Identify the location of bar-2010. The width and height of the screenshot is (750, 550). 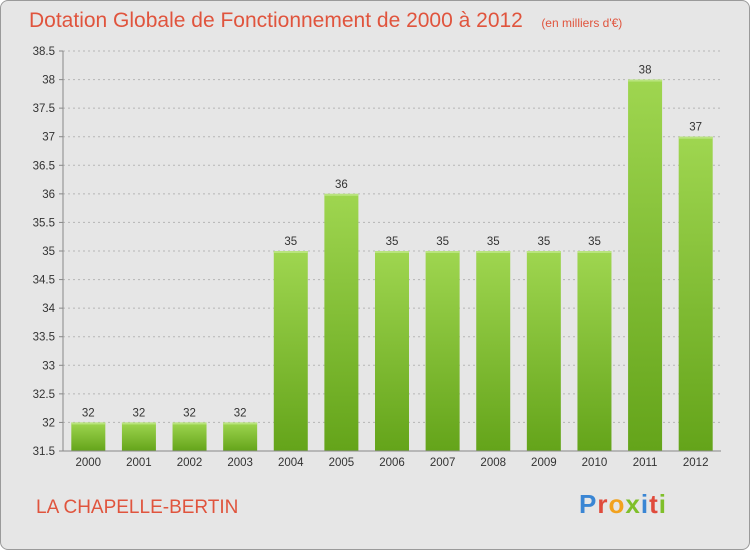
(594, 351).